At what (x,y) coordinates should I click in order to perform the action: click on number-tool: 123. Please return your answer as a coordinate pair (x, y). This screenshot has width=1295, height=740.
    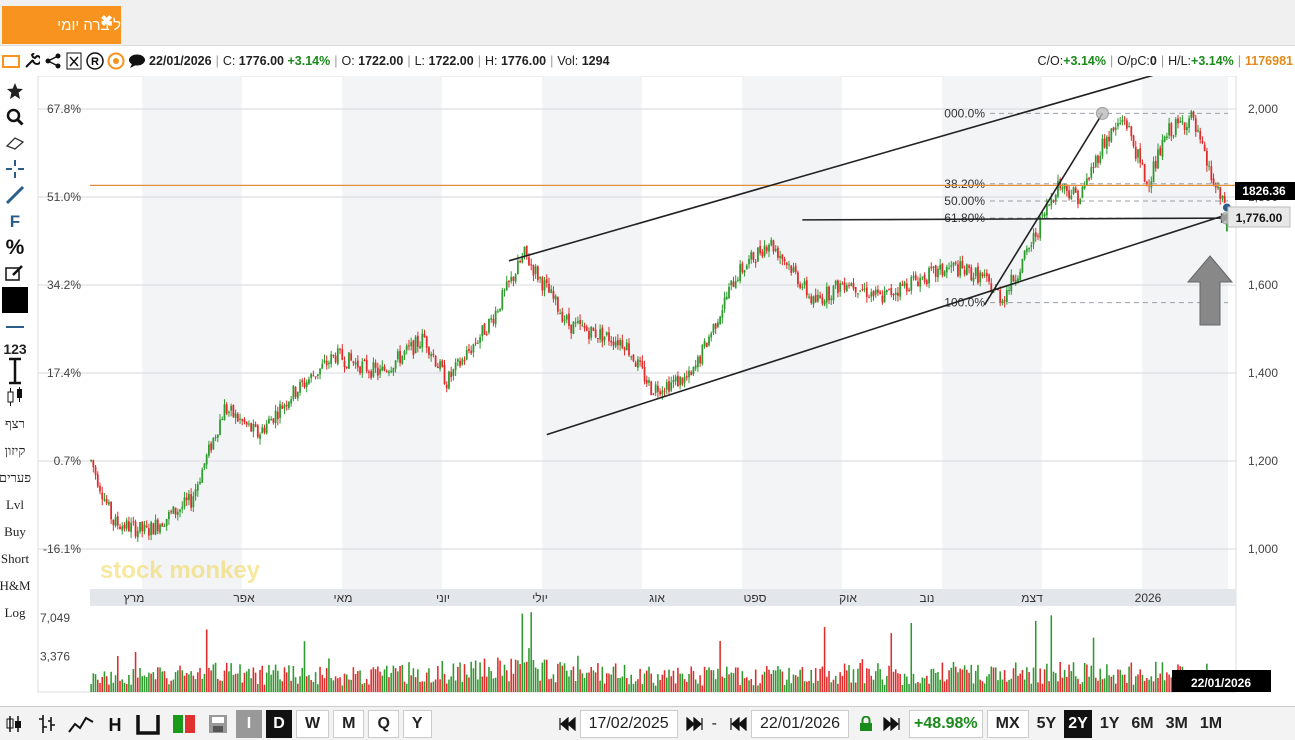
    Looking at the image, I should click on (15, 349).